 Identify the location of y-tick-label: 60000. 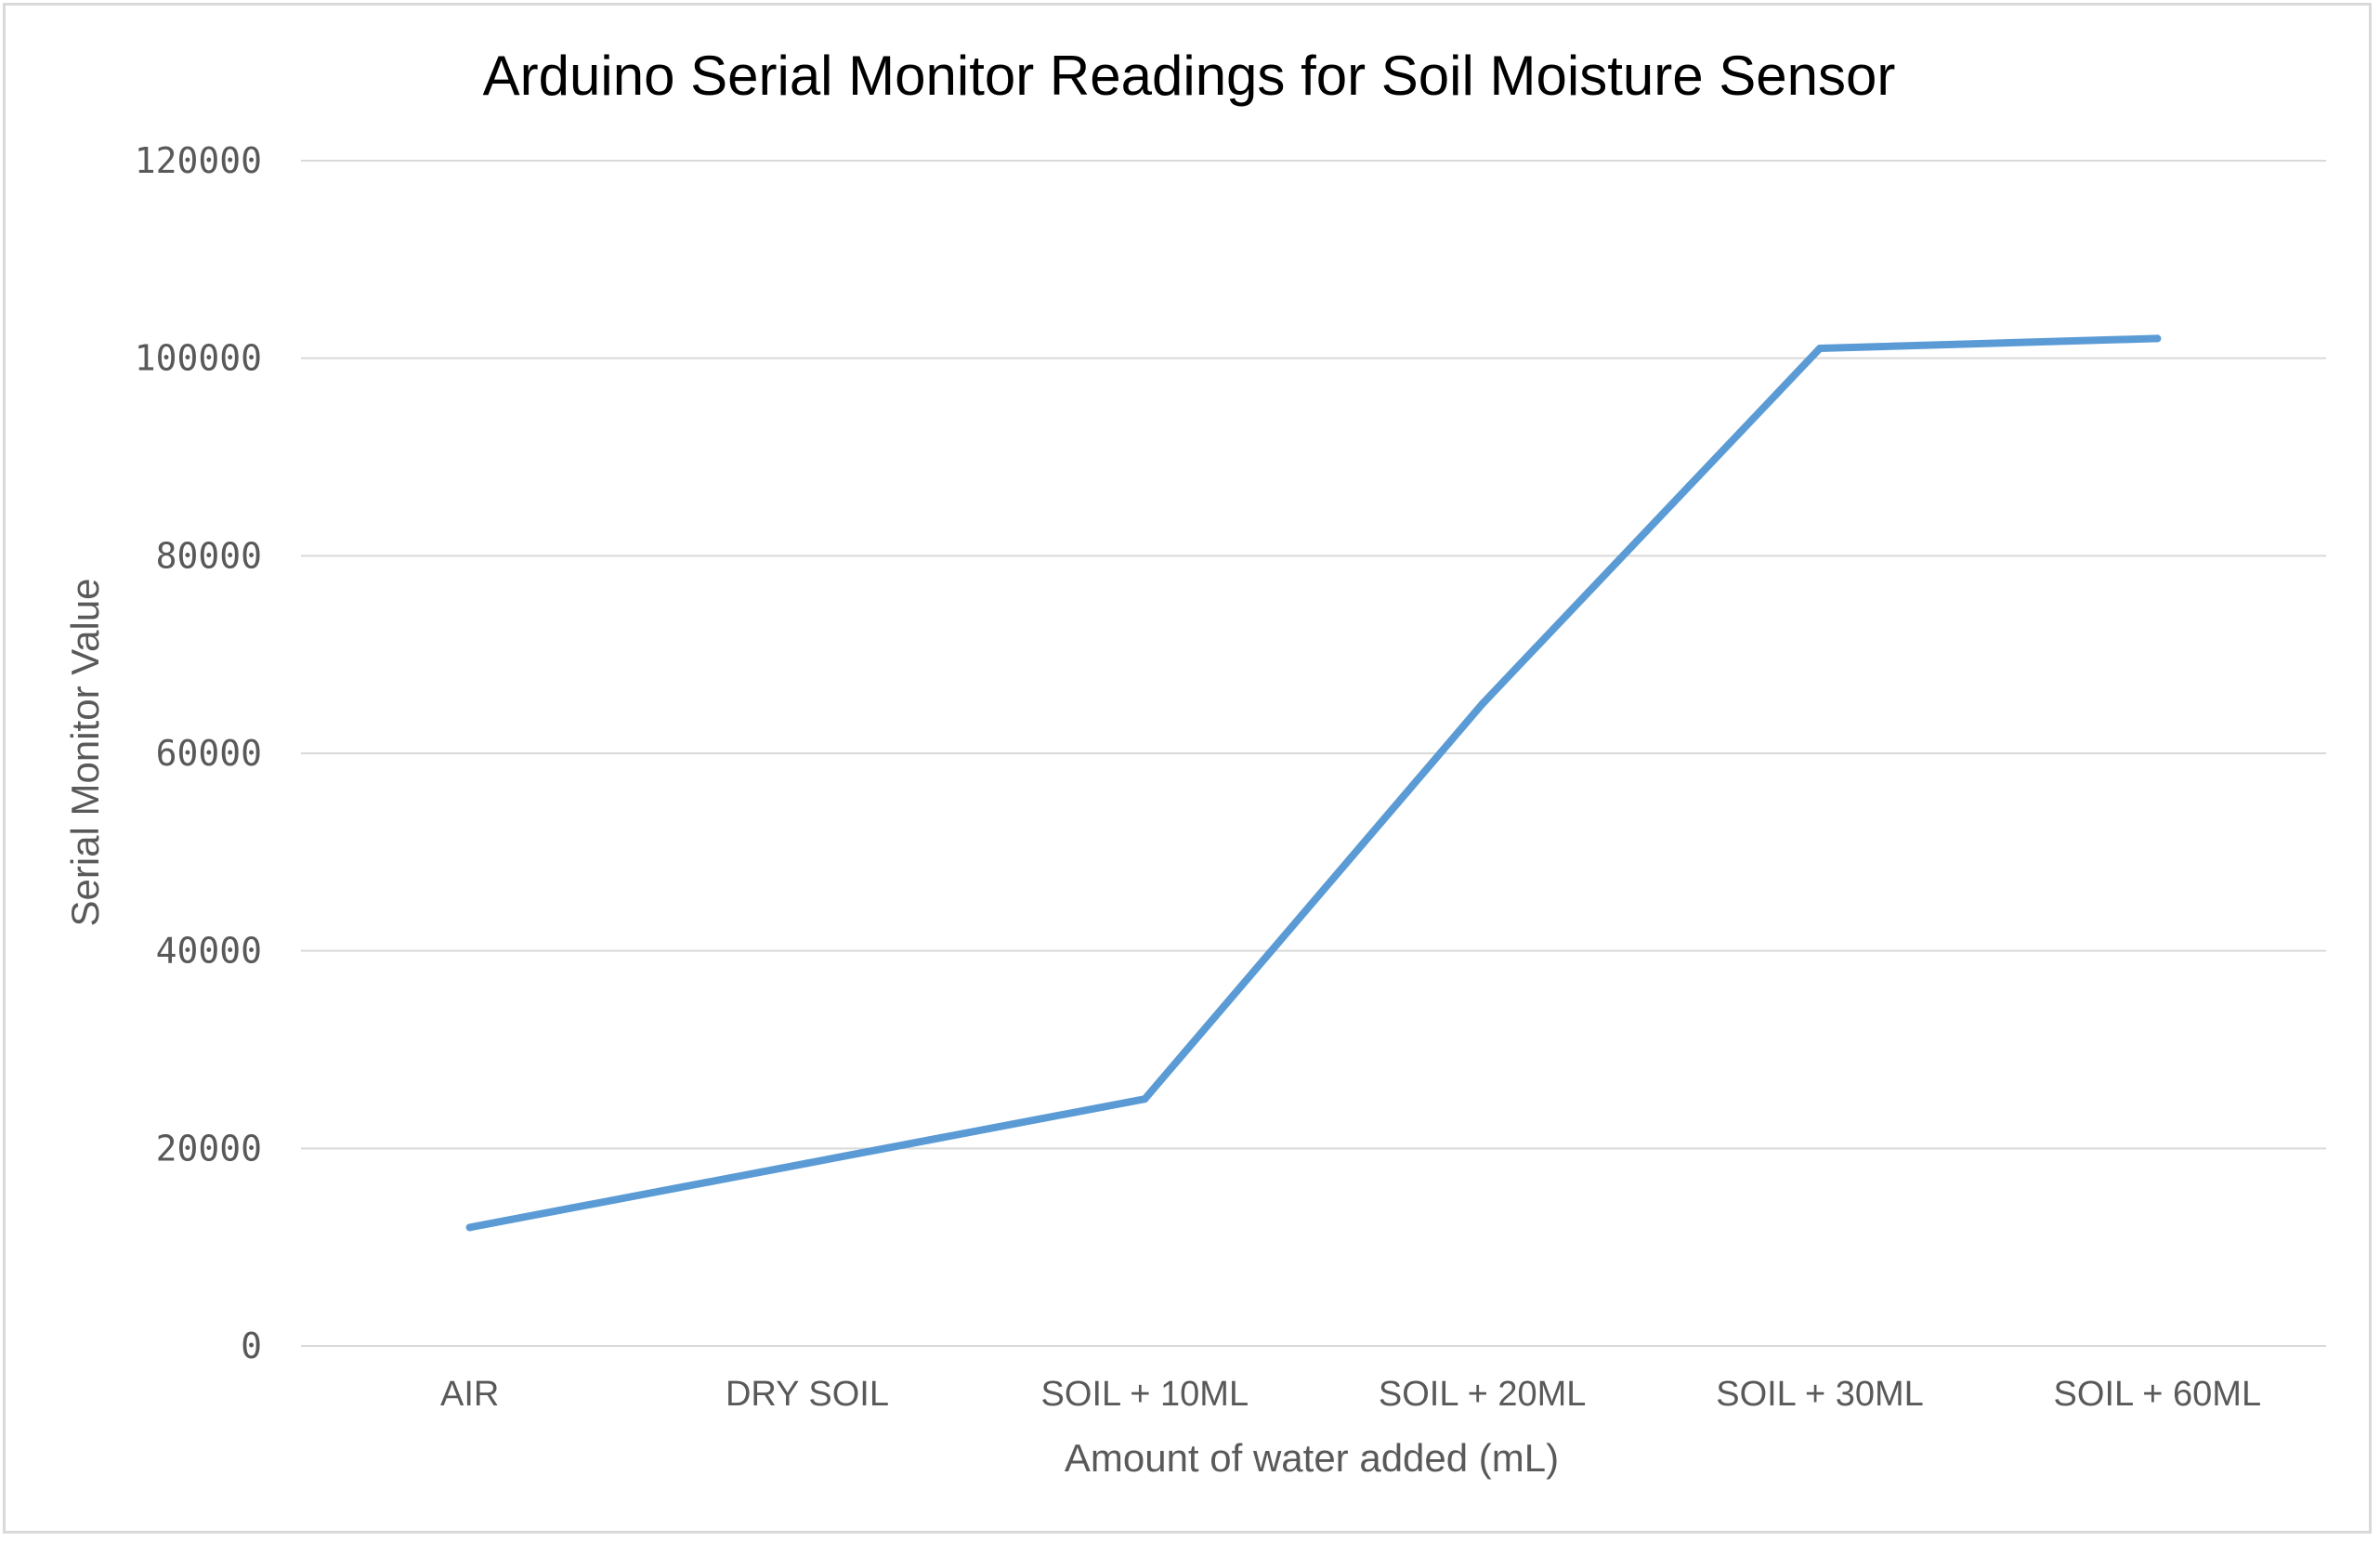
(209, 753).